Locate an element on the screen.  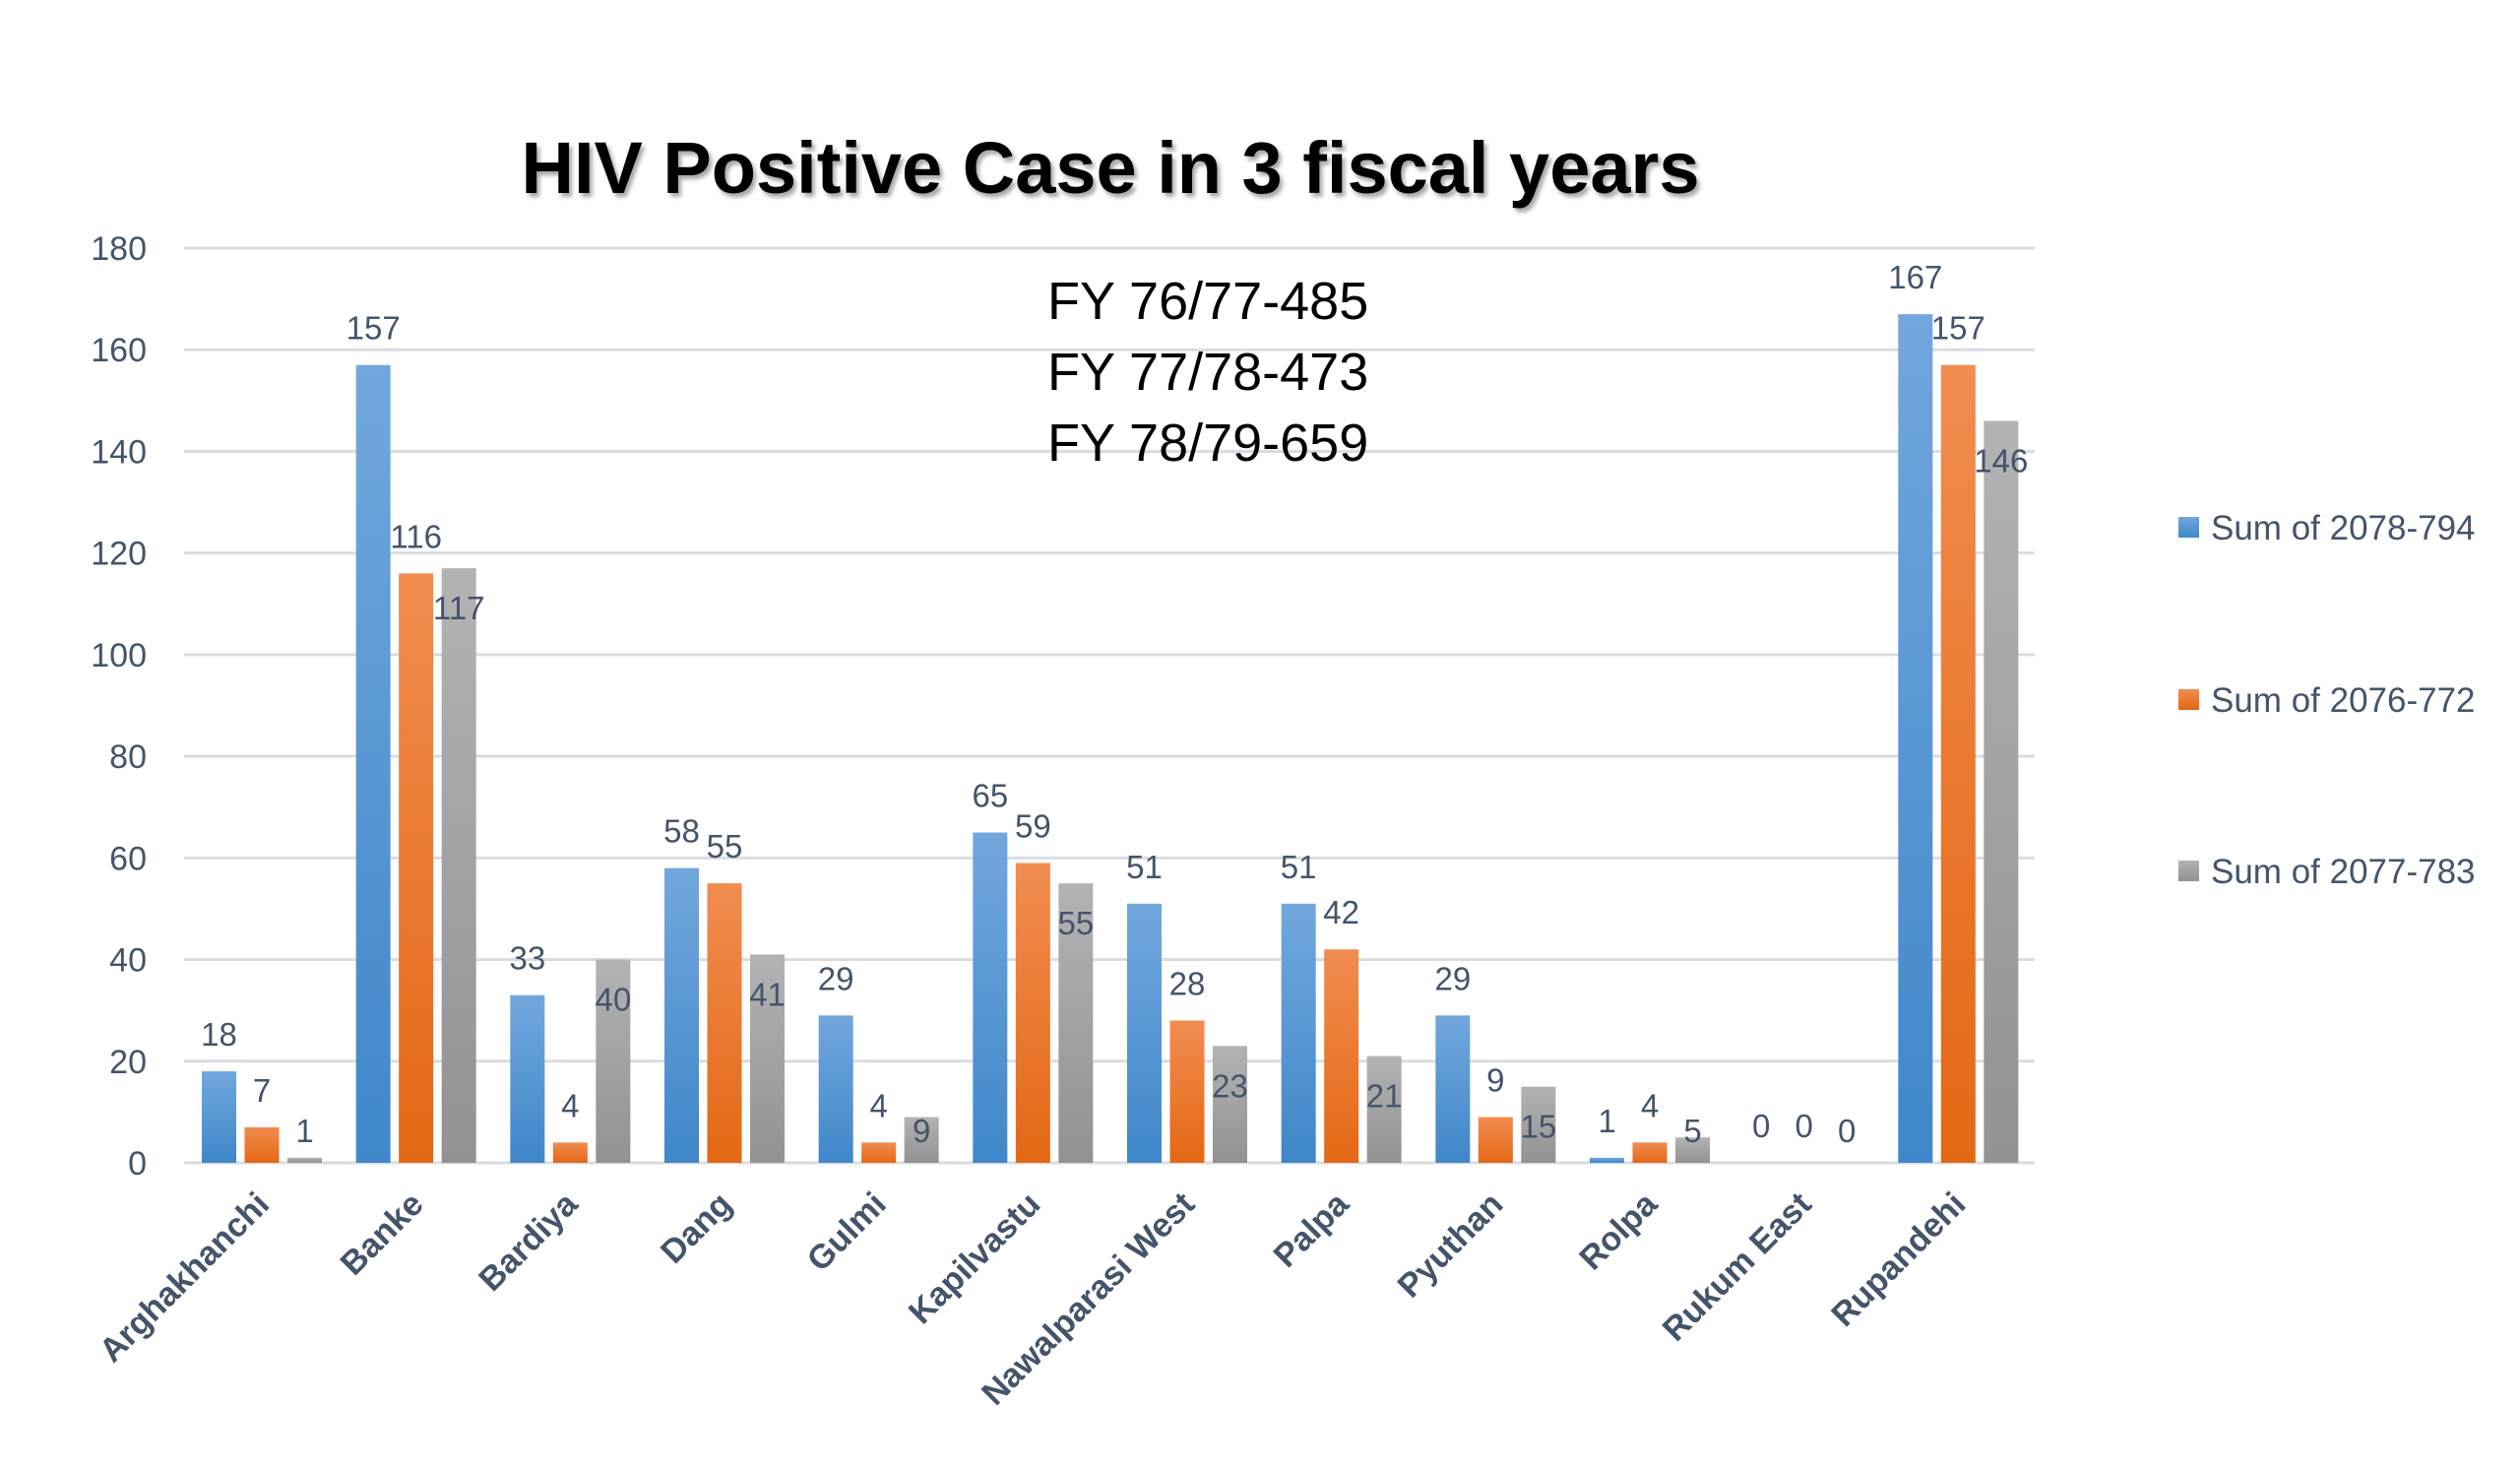
chart-title: HIV Positive Case in 3 fiscal years is located at coordinates (1111, 168).